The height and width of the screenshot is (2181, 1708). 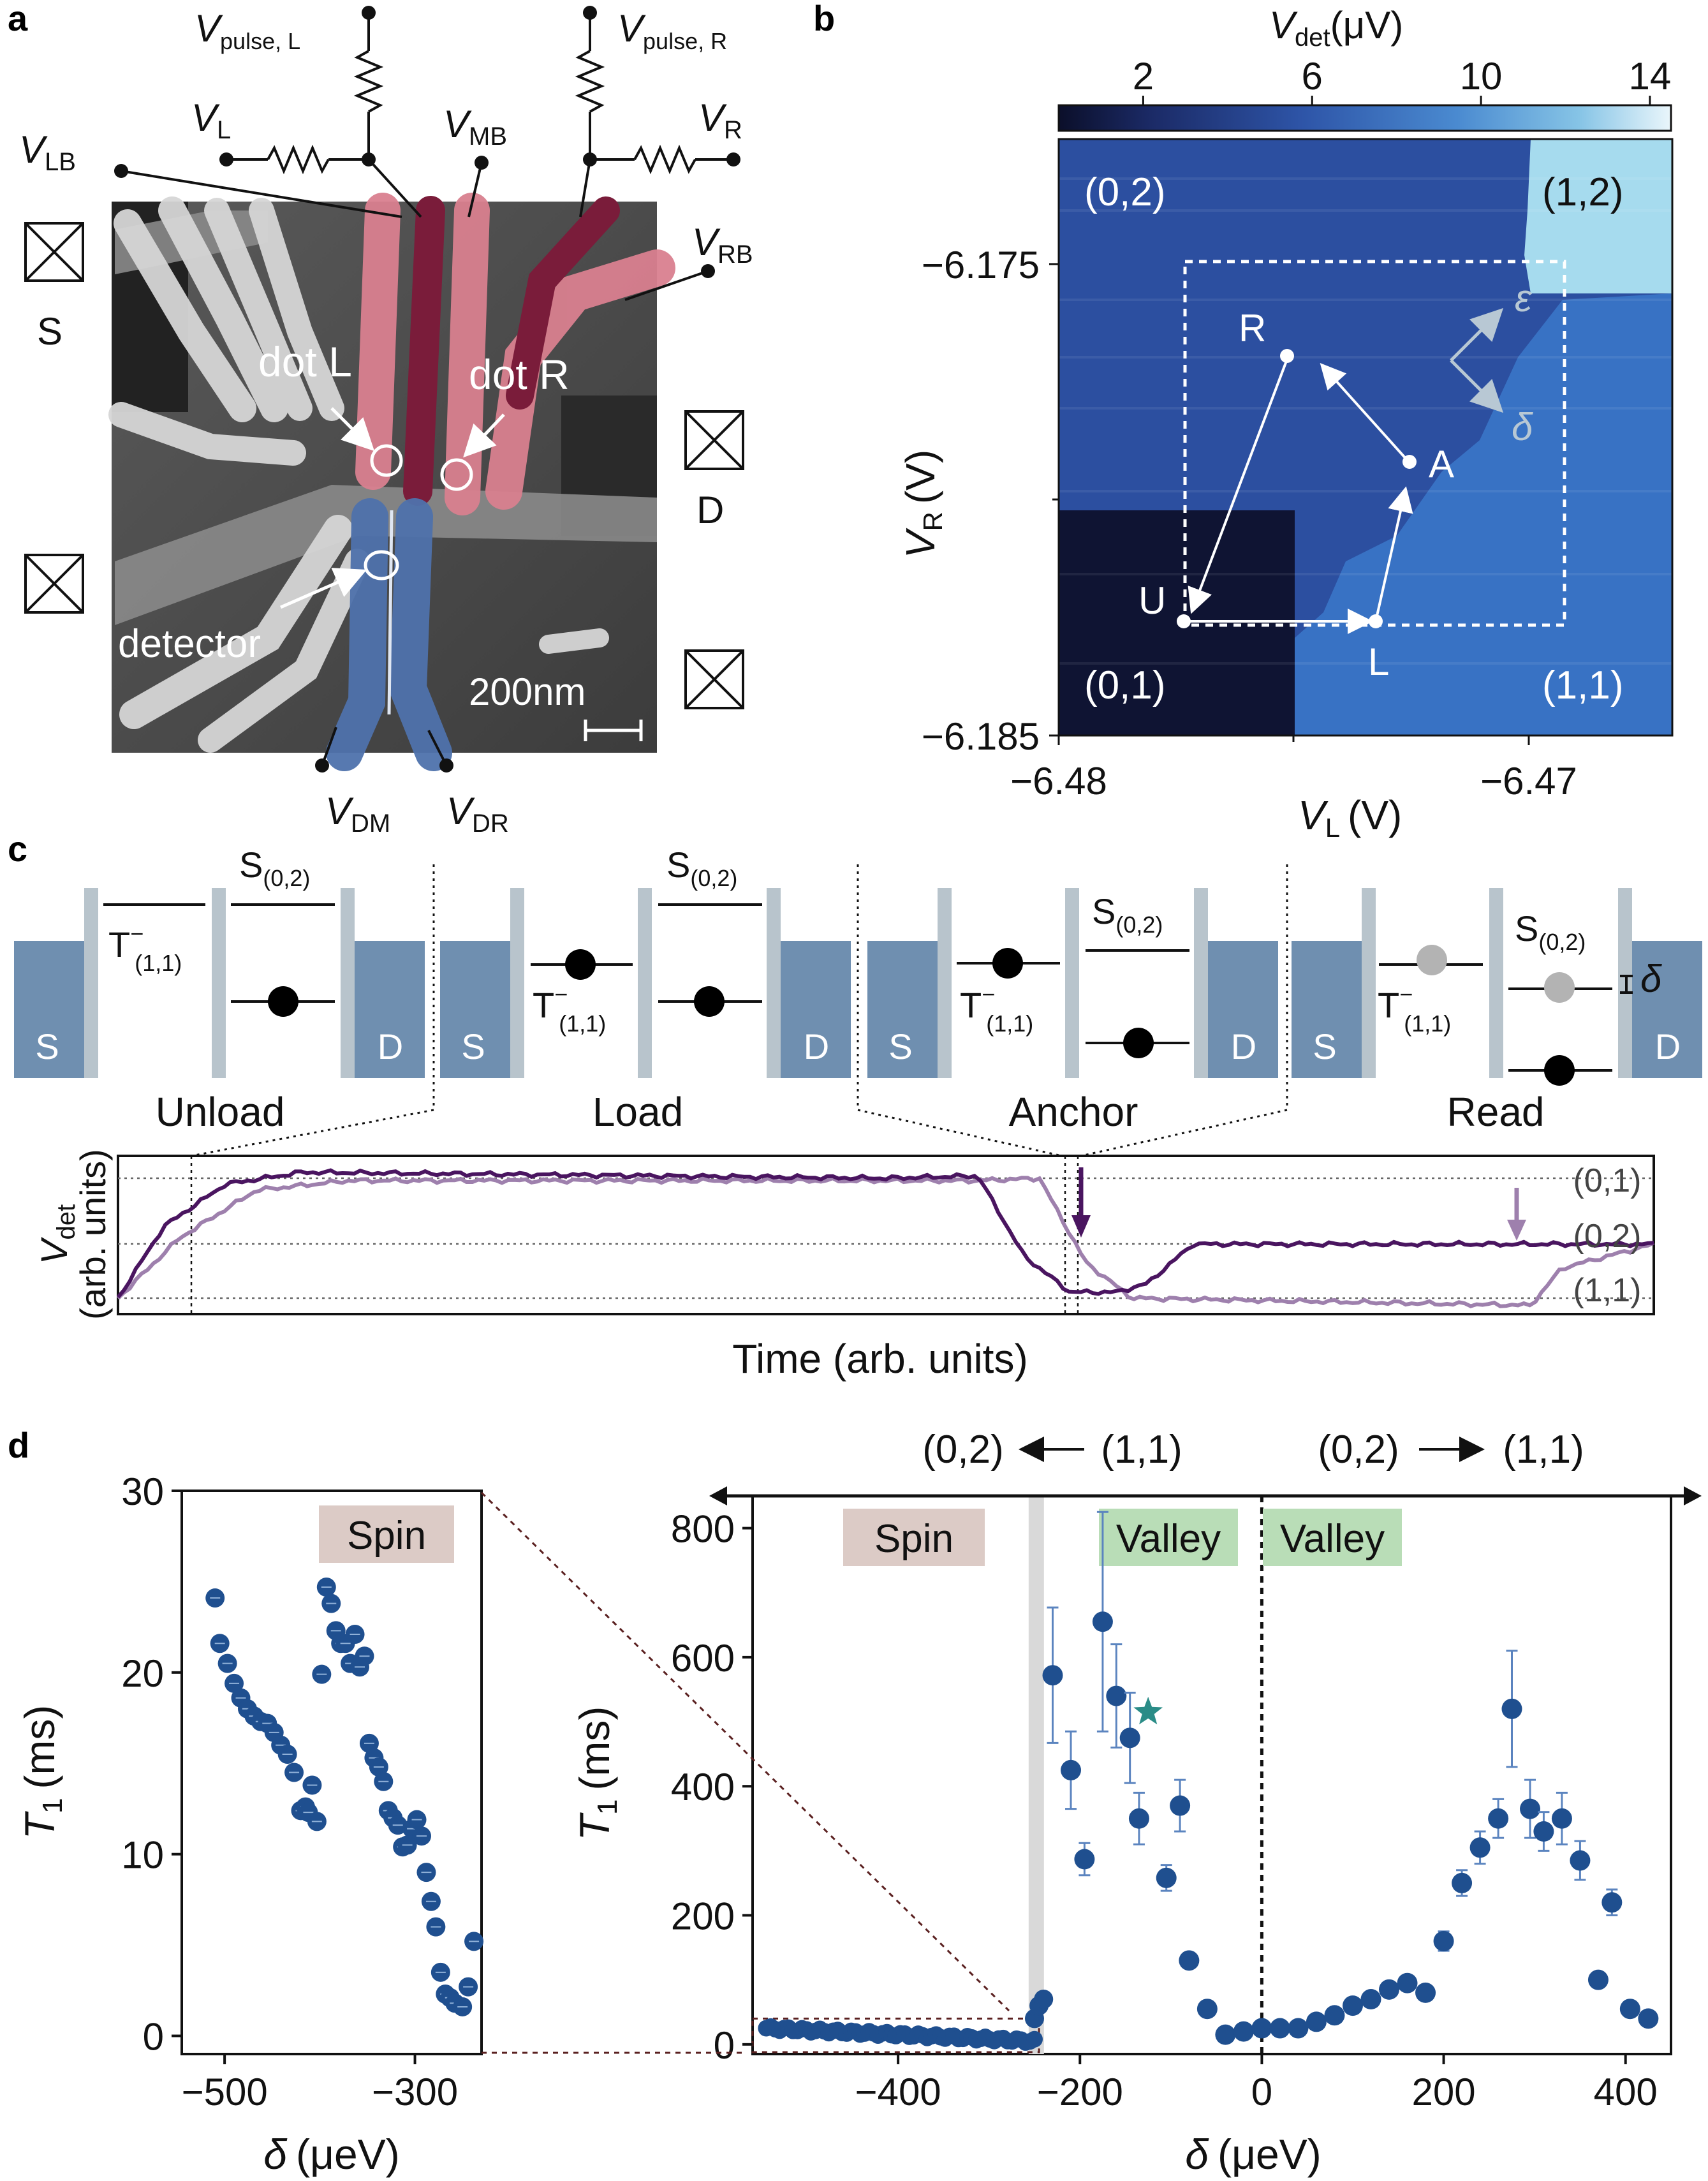 I want to click on b-xtick-1: −6.47, so click(x=1528, y=781).